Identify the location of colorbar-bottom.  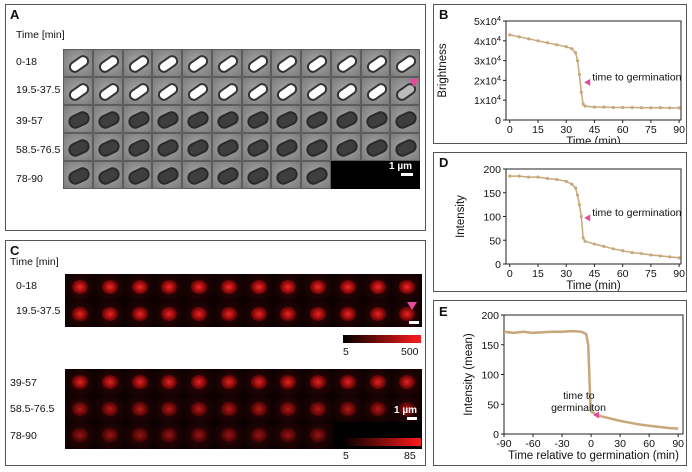
(382, 442).